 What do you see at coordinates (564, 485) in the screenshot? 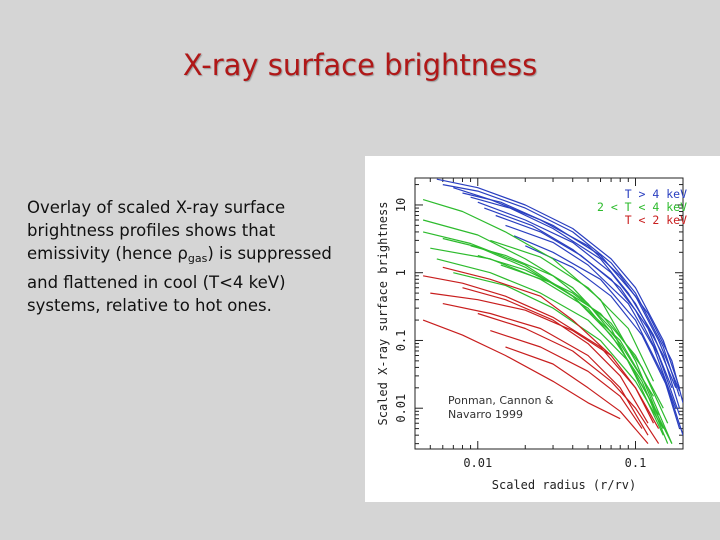
I see `x-axis-title: Scaled radius (r/rv)` at bounding box center [564, 485].